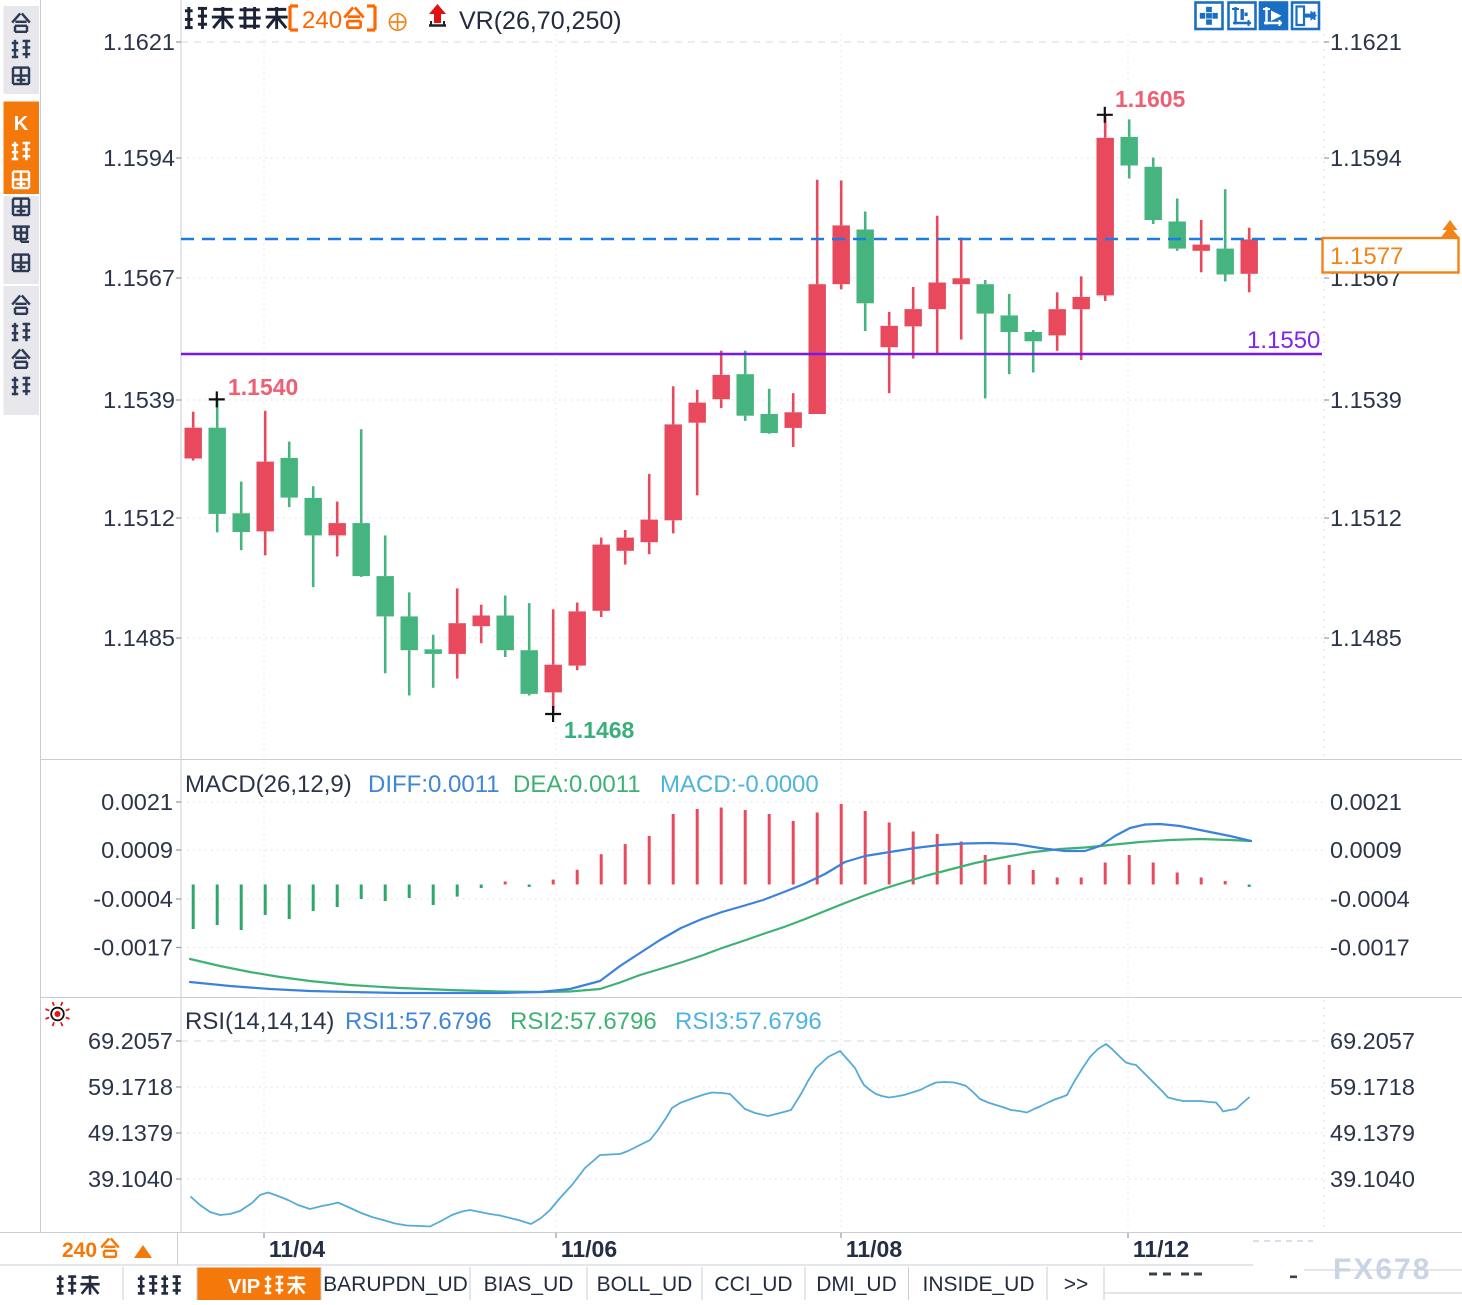 Image resolution: width=1462 pixels, height=1305 pixels. Describe the element at coordinates (753, 1284) in the screenshot. I see `svg-text: CCI_UD` at that location.